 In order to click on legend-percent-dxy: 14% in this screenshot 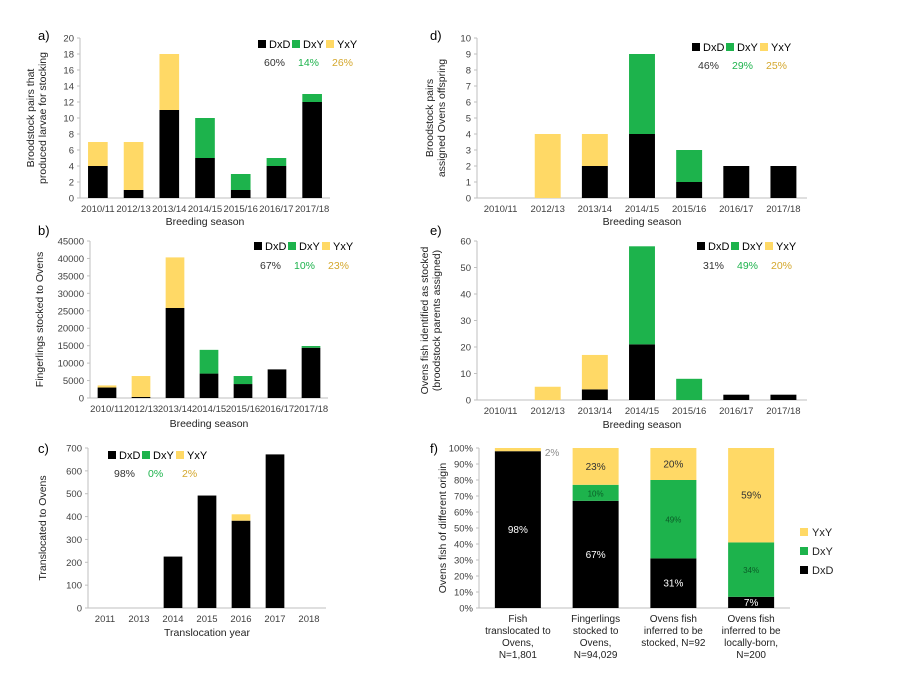, I will do `click(308, 63)`.